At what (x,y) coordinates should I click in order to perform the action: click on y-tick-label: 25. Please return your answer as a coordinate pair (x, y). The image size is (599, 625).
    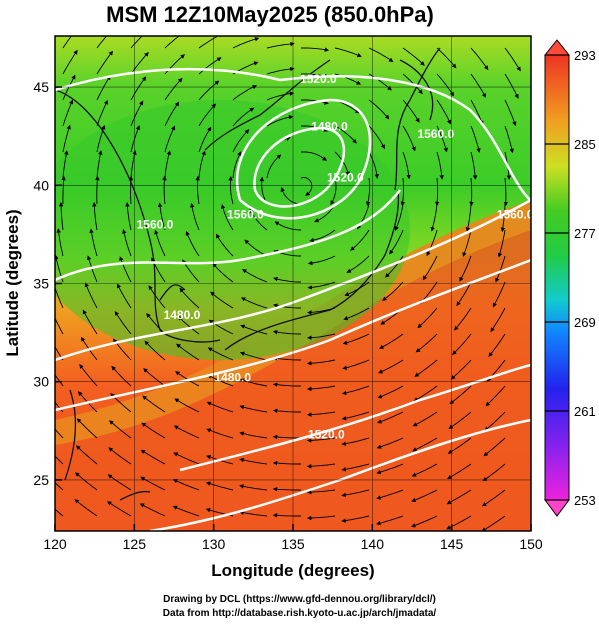
    Looking at the image, I should click on (41, 480).